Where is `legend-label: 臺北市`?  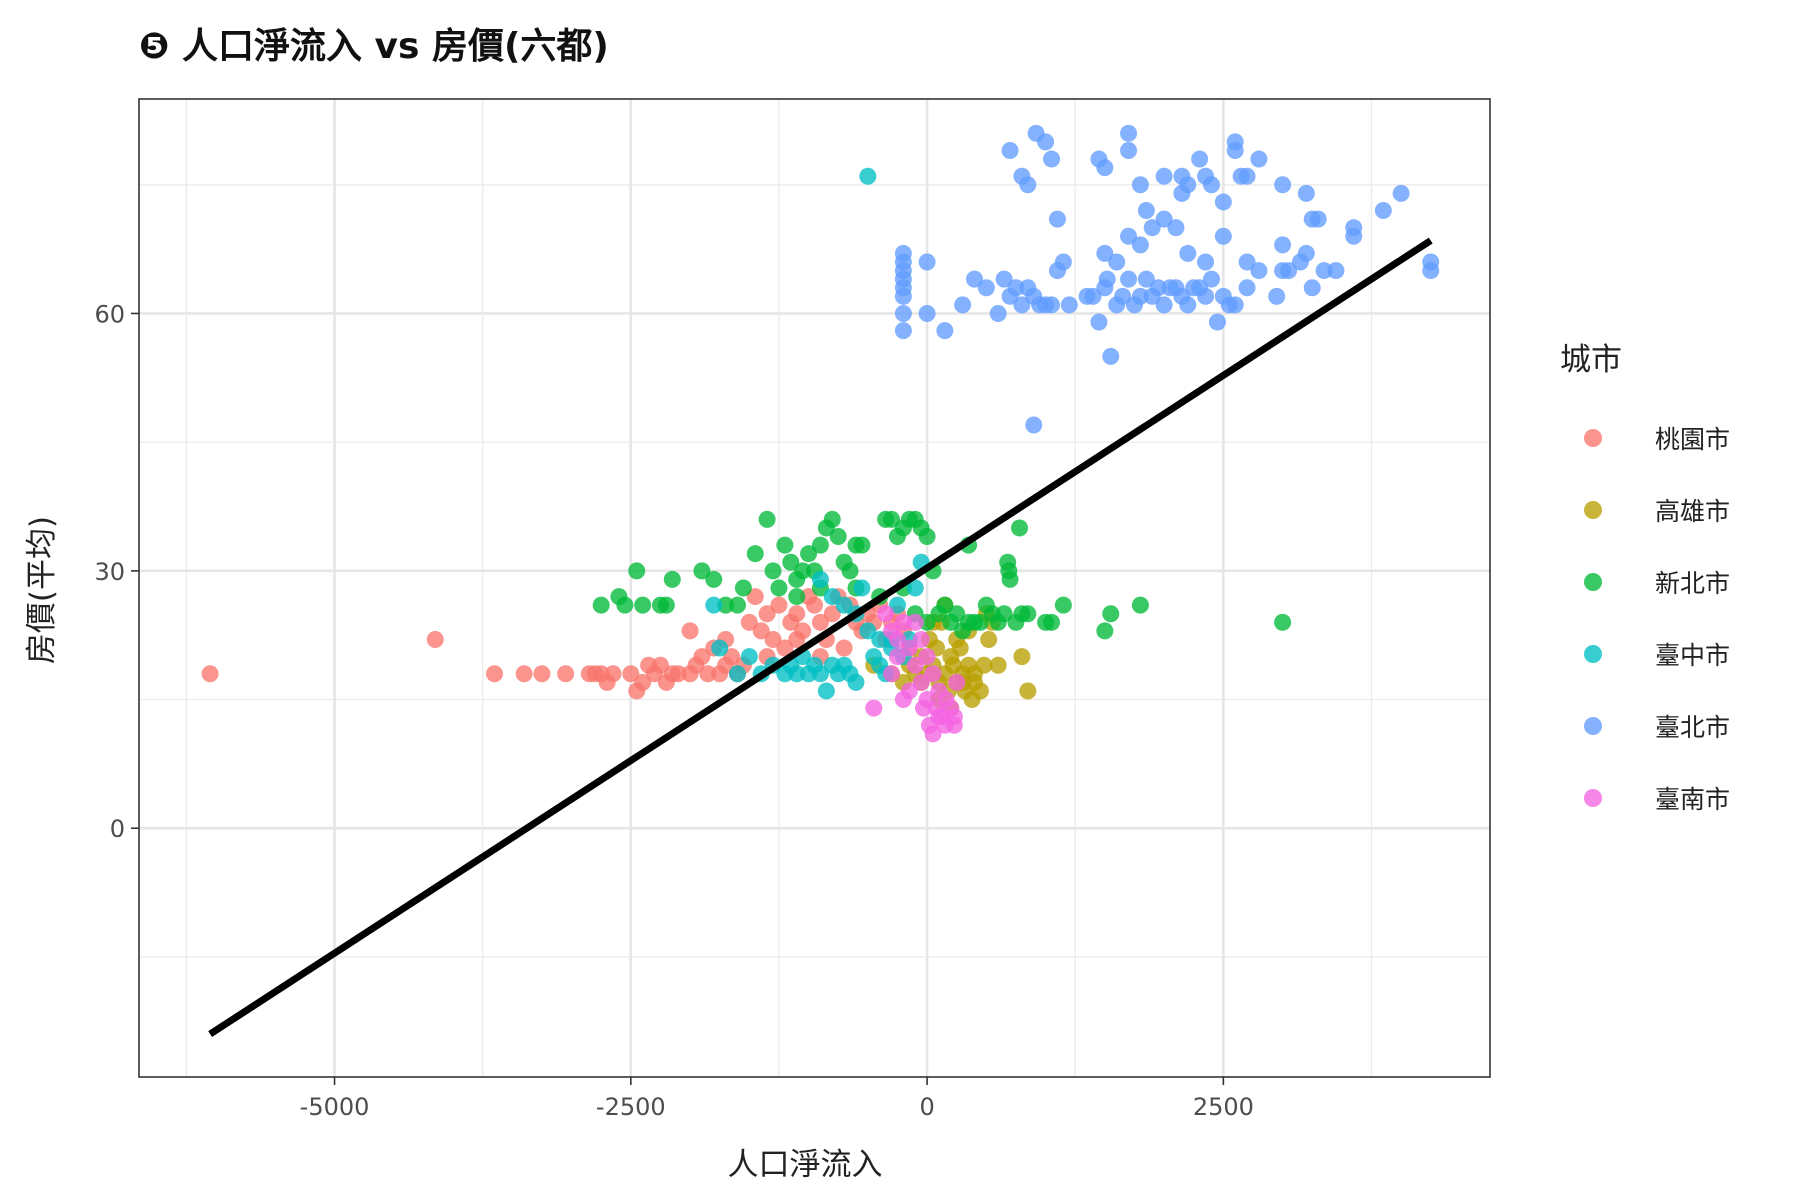
legend-label: 臺北市 is located at coordinates (1692, 727).